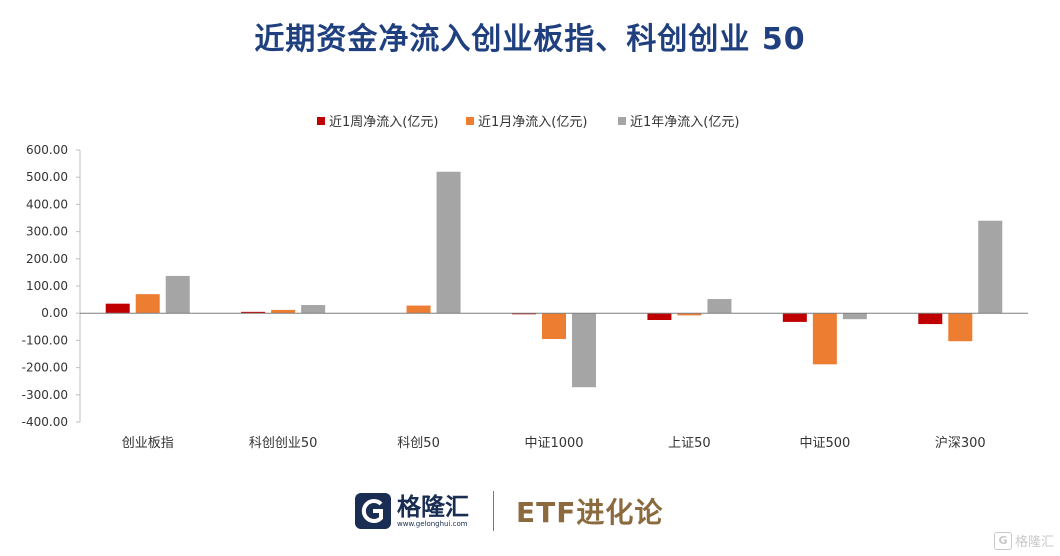  What do you see at coordinates (418, 443) in the screenshot?
I see `x-tick-label: 科创50` at bounding box center [418, 443].